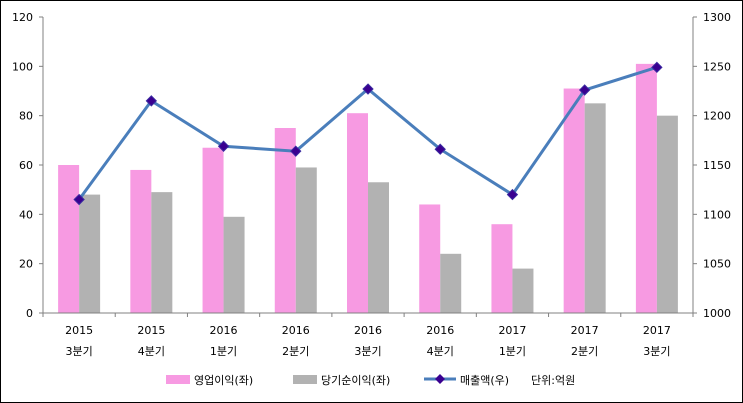  Describe the element at coordinates (26, 165) in the screenshot. I see `left-tick-label: 60` at that location.